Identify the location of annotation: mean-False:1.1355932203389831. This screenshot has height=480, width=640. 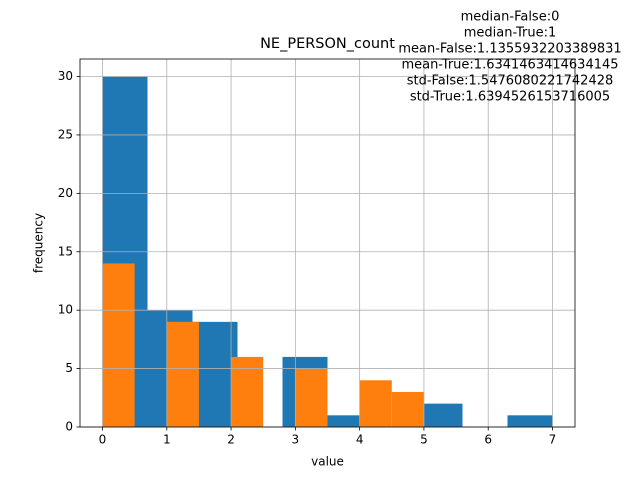
(509, 49).